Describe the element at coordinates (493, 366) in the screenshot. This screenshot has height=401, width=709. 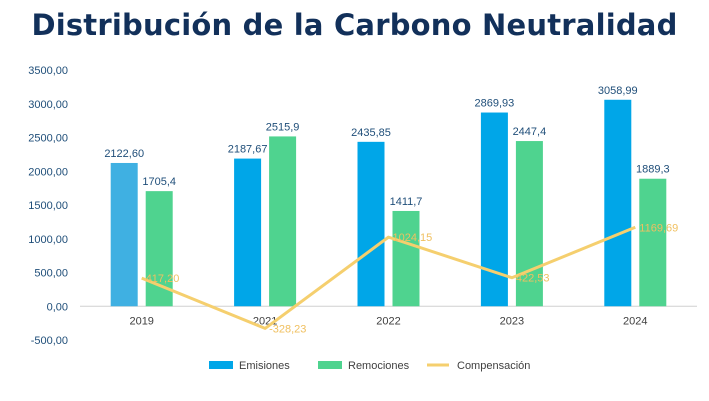
I see `legend-label: Compensación` at that location.